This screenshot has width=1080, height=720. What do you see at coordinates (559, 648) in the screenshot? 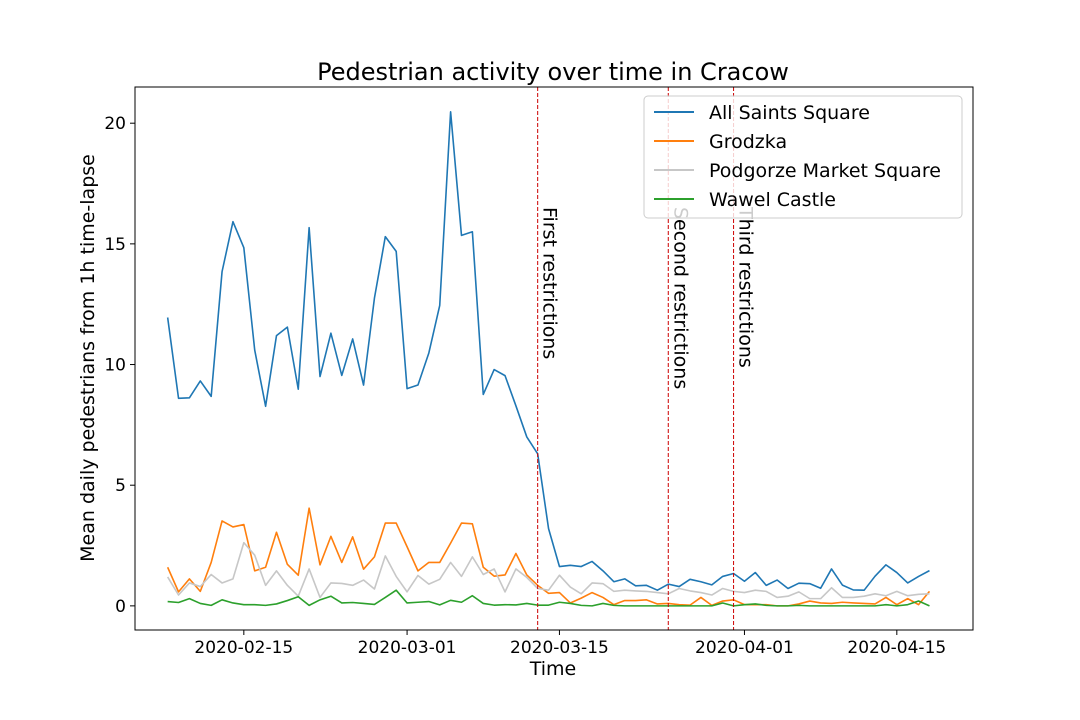
I see `x-tick-label: 2020-03-15` at bounding box center [559, 648].